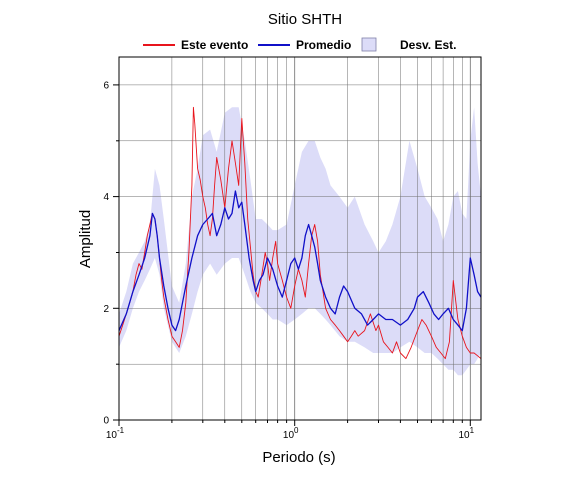 The image size is (586, 480). Describe the element at coordinates (472, 430) in the screenshot. I see `x-tick-label-exponent: 1` at that location.